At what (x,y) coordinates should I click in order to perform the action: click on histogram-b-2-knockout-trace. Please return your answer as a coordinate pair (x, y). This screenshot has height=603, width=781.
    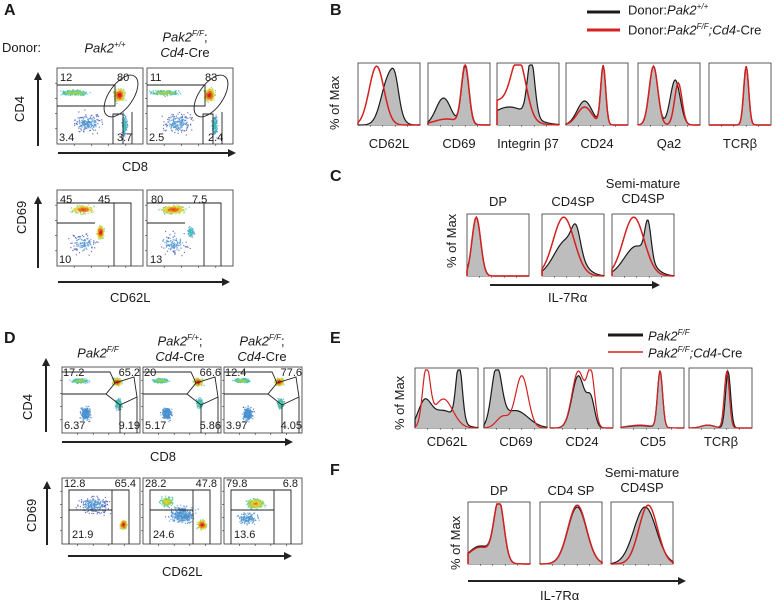
    Looking at the image, I should click on (528, 95).